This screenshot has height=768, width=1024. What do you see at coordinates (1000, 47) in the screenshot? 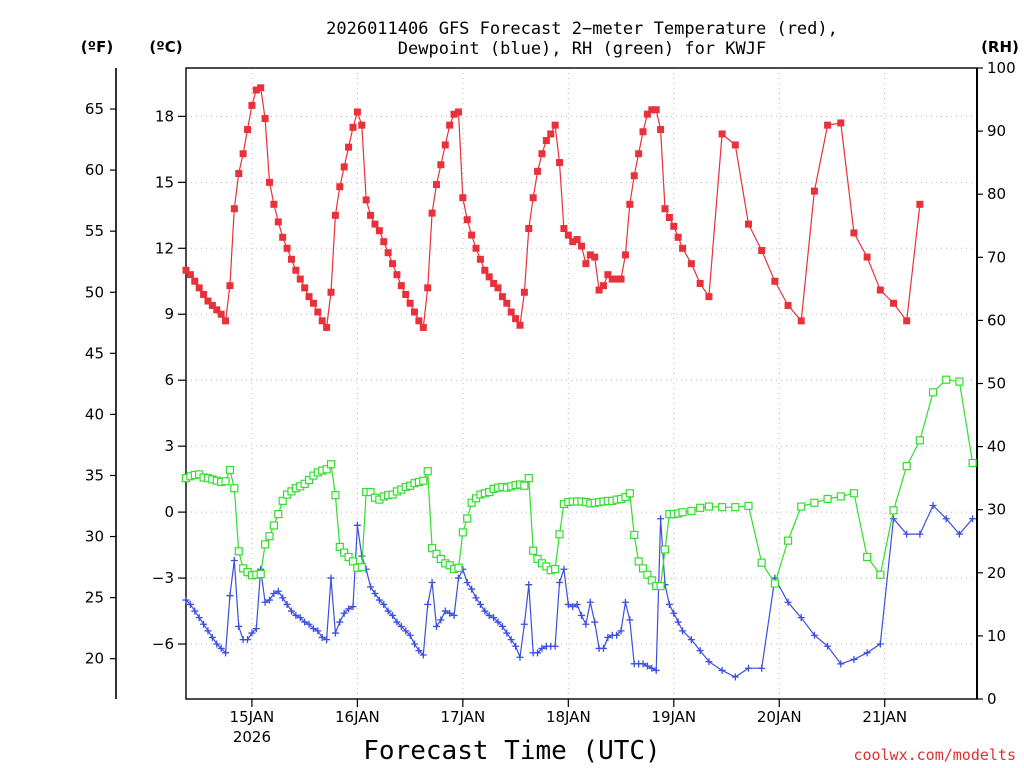
I see `rh-unit-label: (RH)` at bounding box center [1000, 47].